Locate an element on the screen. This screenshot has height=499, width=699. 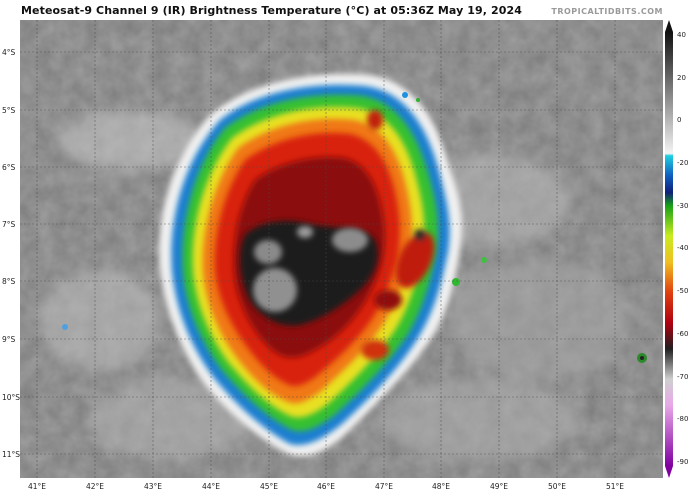
colorbar-label-0: 0 is located at coordinates (679, 120).